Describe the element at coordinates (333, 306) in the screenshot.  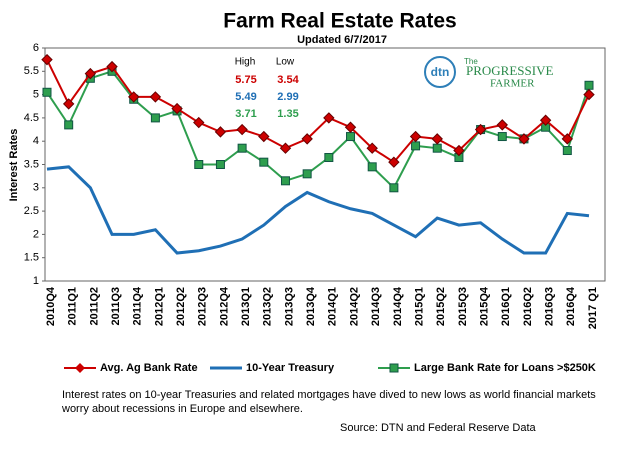
I see `x-tick-label: 2014Q1` at that location.